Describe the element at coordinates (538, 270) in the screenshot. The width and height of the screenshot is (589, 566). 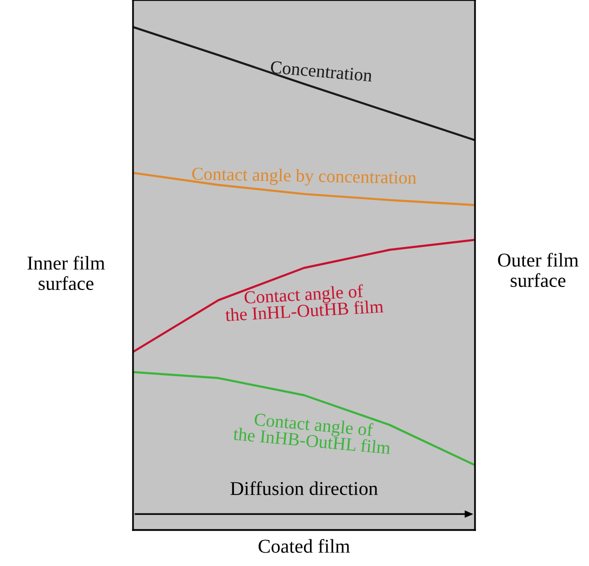
I see `text: Outer film surface` at that location.